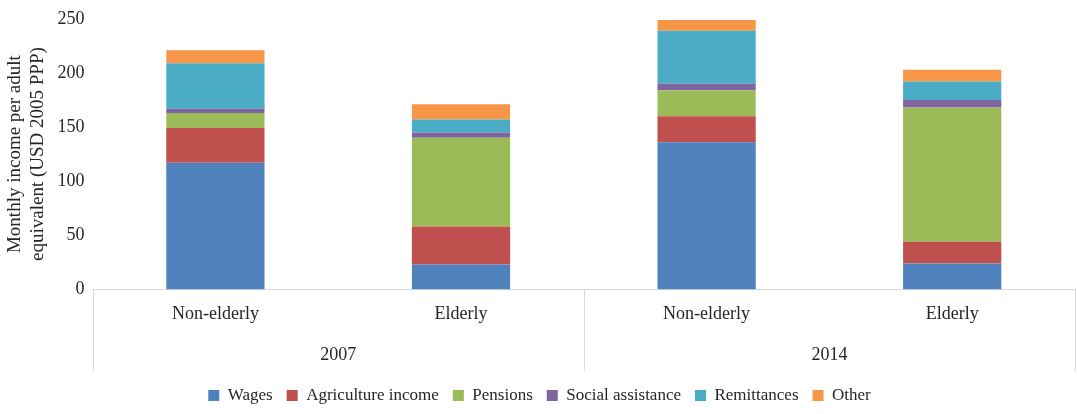  I want to click on legend-label: Agriculture income, so click(372, 394).